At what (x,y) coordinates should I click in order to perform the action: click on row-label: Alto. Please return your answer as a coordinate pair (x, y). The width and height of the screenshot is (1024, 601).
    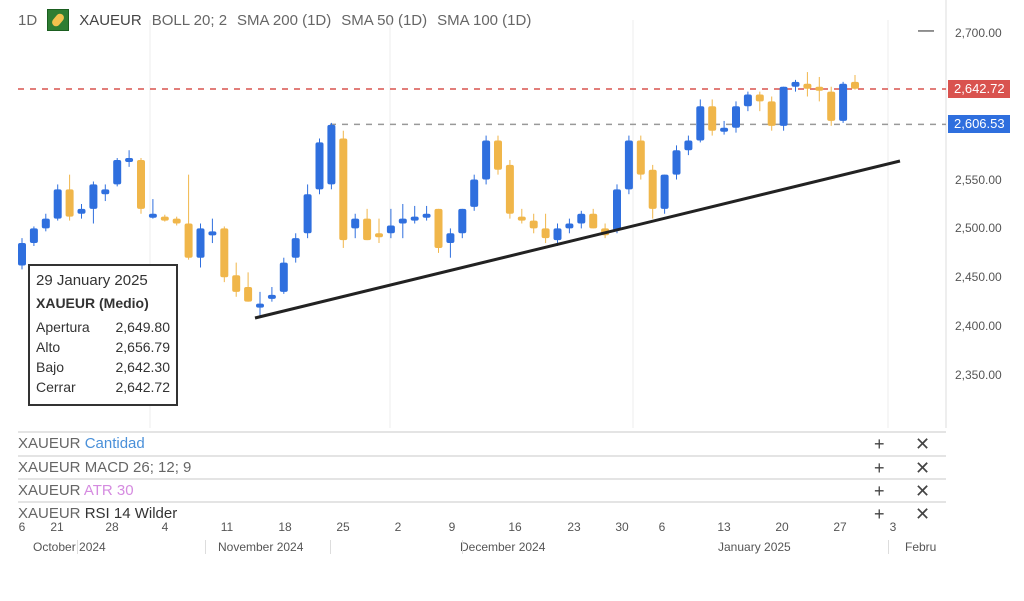
    Looking at the image, I should click on (48, 347).